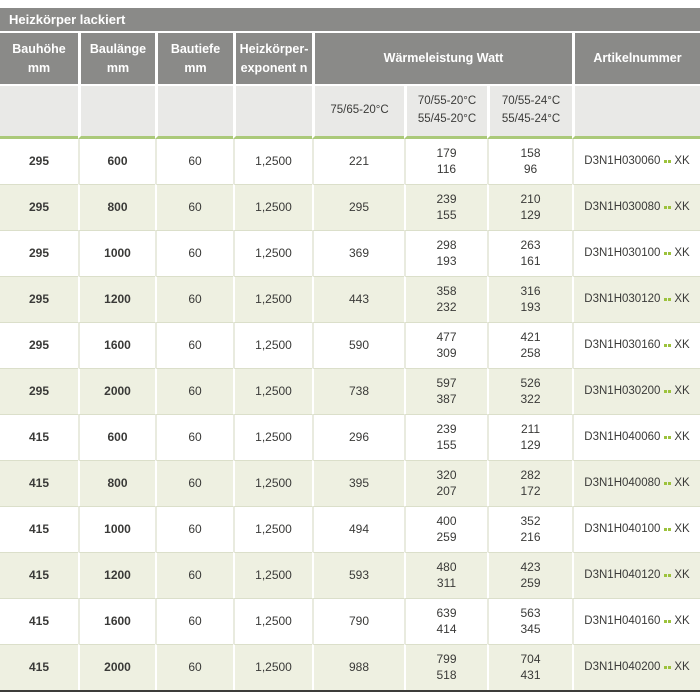  I want to click on cell-watt-70-55-24: 316 193, so click(530, 299).